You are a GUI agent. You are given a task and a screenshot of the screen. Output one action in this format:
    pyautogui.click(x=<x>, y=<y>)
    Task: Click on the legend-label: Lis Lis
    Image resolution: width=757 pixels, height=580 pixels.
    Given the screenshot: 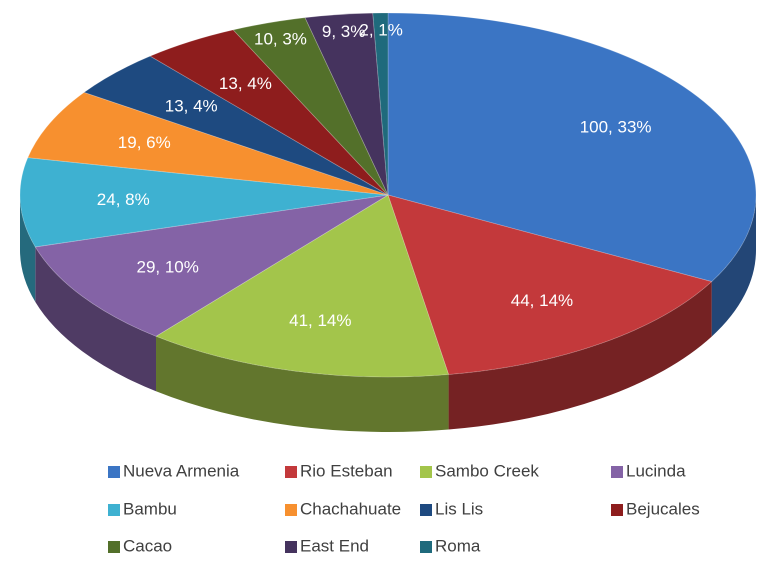 What is the action you would take?
    pyautogui.click(x=459, y=508)
    